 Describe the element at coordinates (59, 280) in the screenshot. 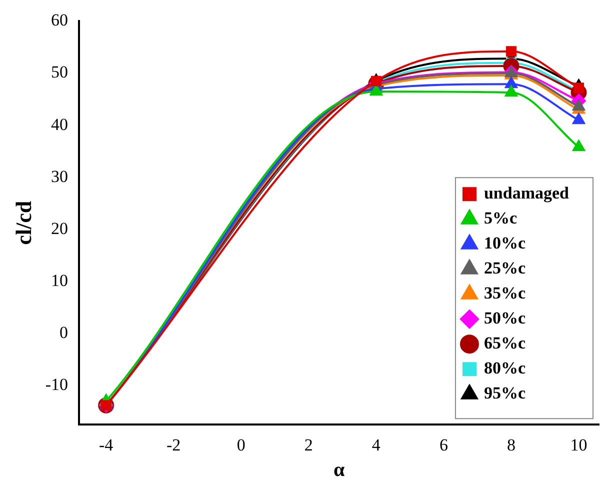

I see `y-tick-label: 10` at that location.